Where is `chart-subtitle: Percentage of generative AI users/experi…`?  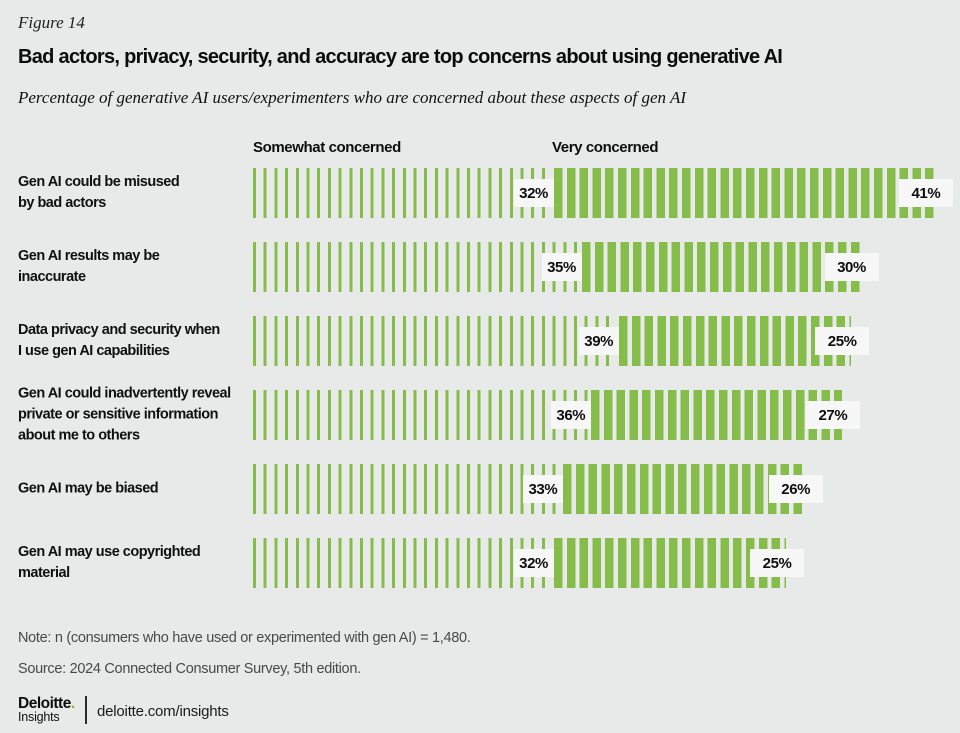 chart-subtitle: Percentage of generative AI users/experi… is located at coordinates (352, 97).